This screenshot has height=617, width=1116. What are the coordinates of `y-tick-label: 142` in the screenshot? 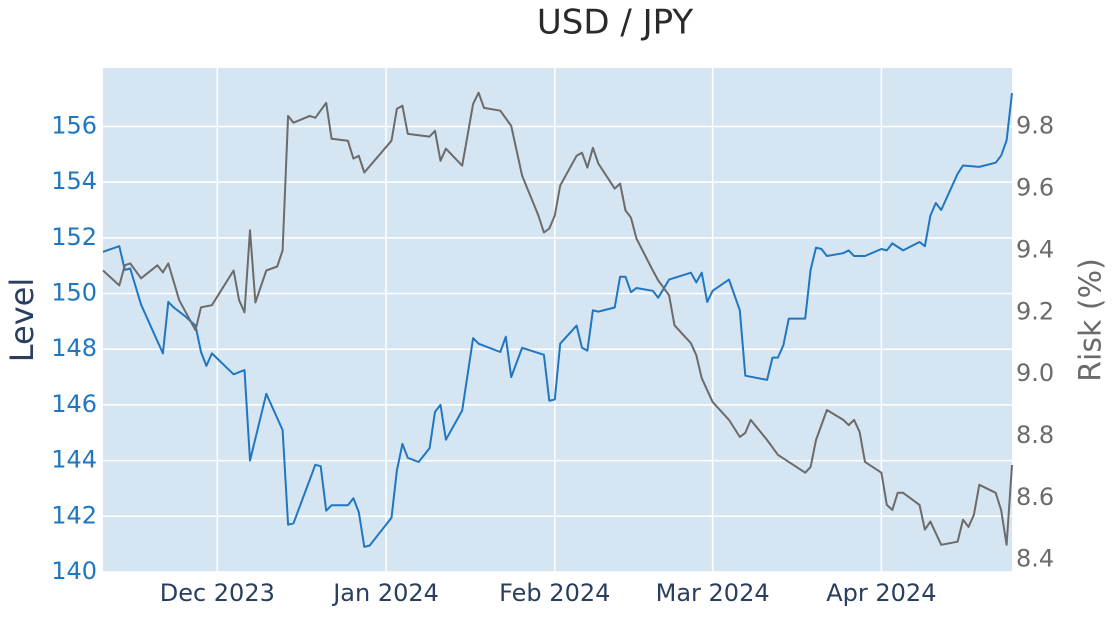 It's located at (74, 515).